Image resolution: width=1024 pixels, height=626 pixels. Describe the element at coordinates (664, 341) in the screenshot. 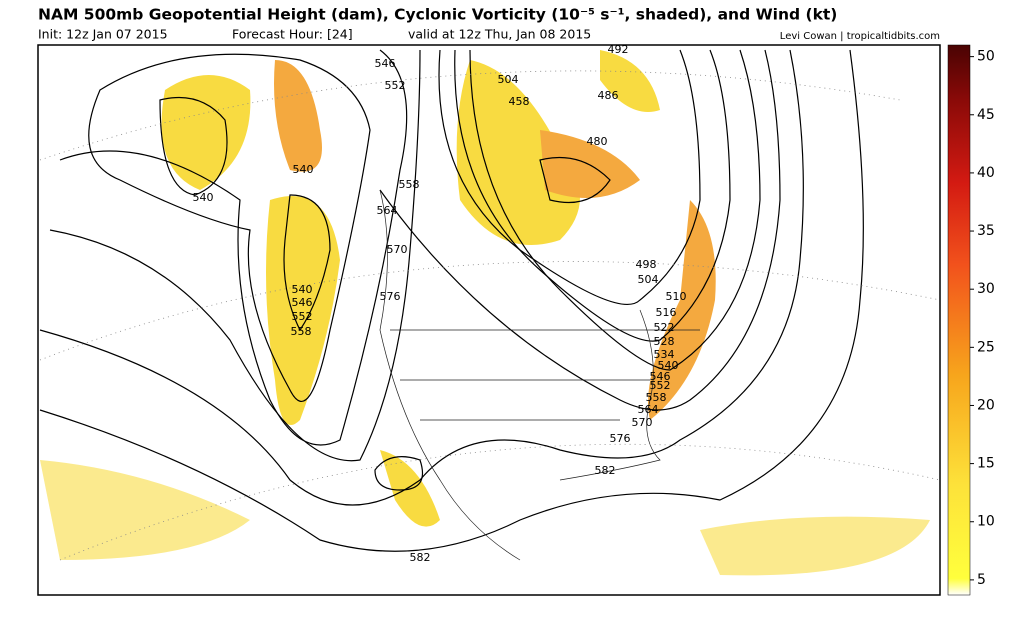

I see `contour-label: 528` at that location.